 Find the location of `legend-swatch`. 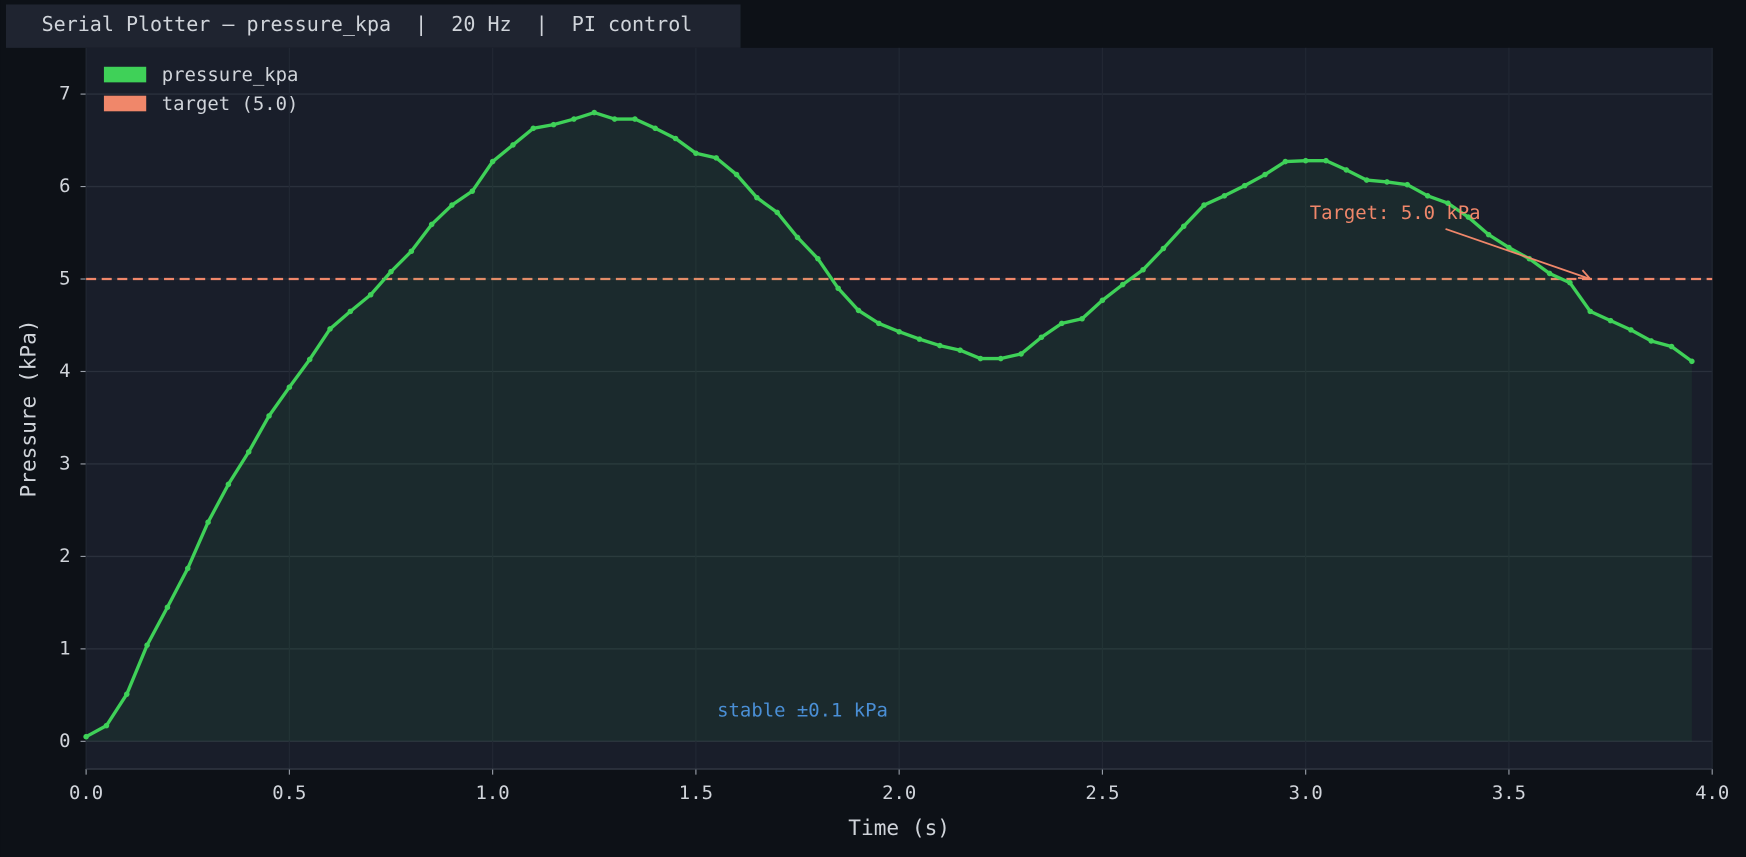

legend-swatch is located at coordinates (125, 103).